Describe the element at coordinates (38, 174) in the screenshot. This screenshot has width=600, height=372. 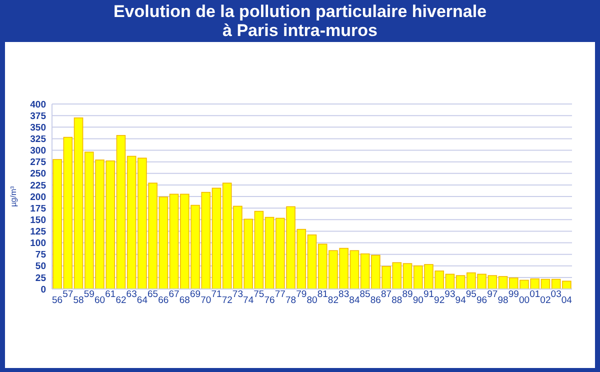
I see `y-tick-label: 250` at that location.